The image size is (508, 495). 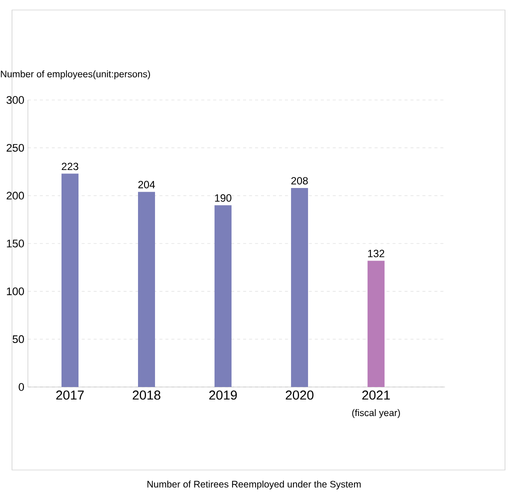 What do you see at coordinates (223, 395) in the screenshot?
I see `x-tick-label: 2019` at bounding box center [223, 395].